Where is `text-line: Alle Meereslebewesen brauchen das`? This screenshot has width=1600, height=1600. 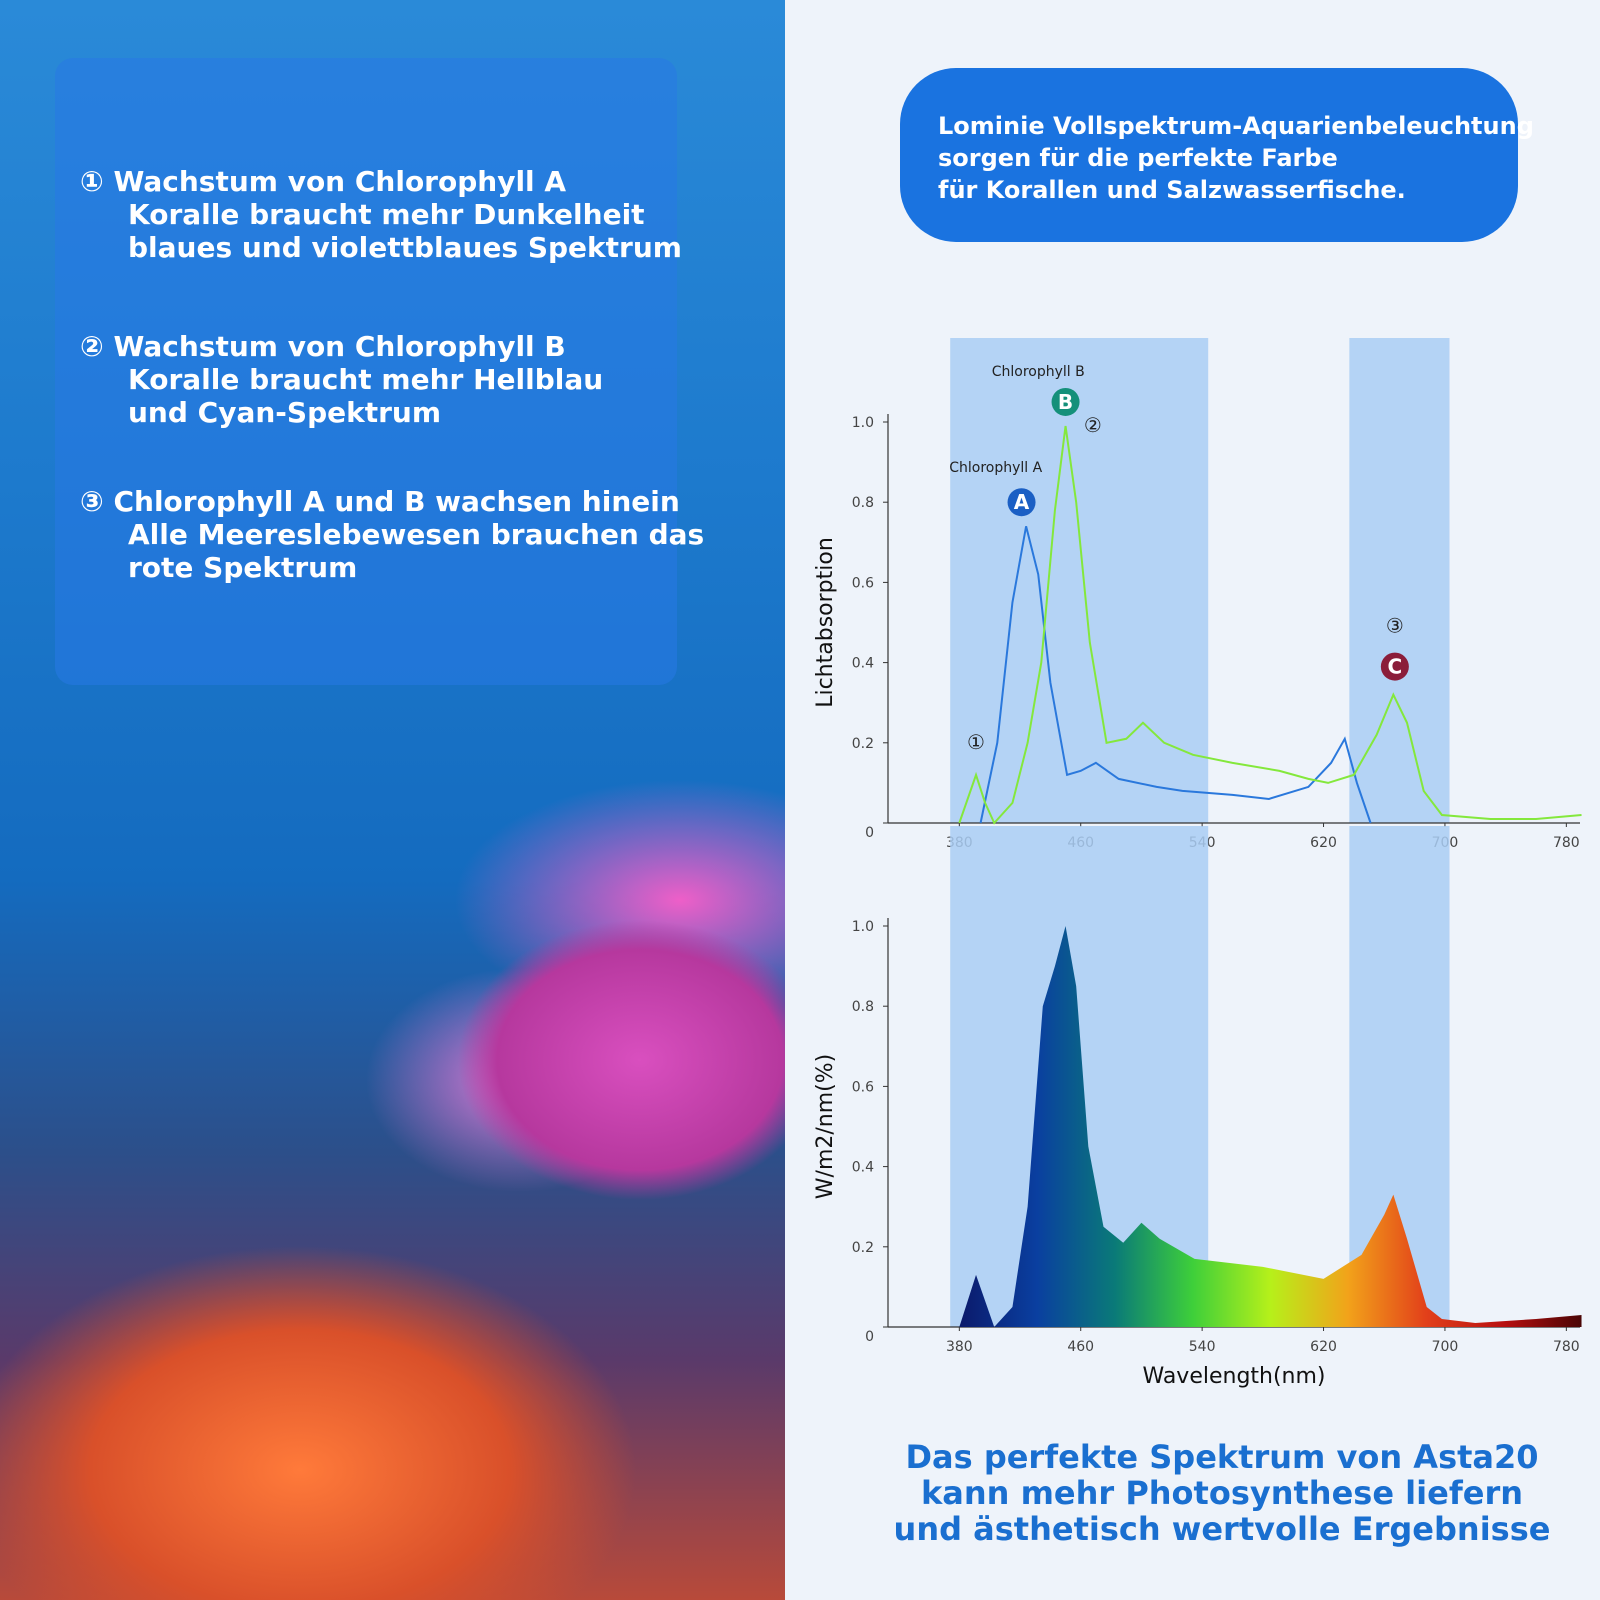
text-line: Alle Meereslebewesen brauchen das is located at coordinates (392, 534).